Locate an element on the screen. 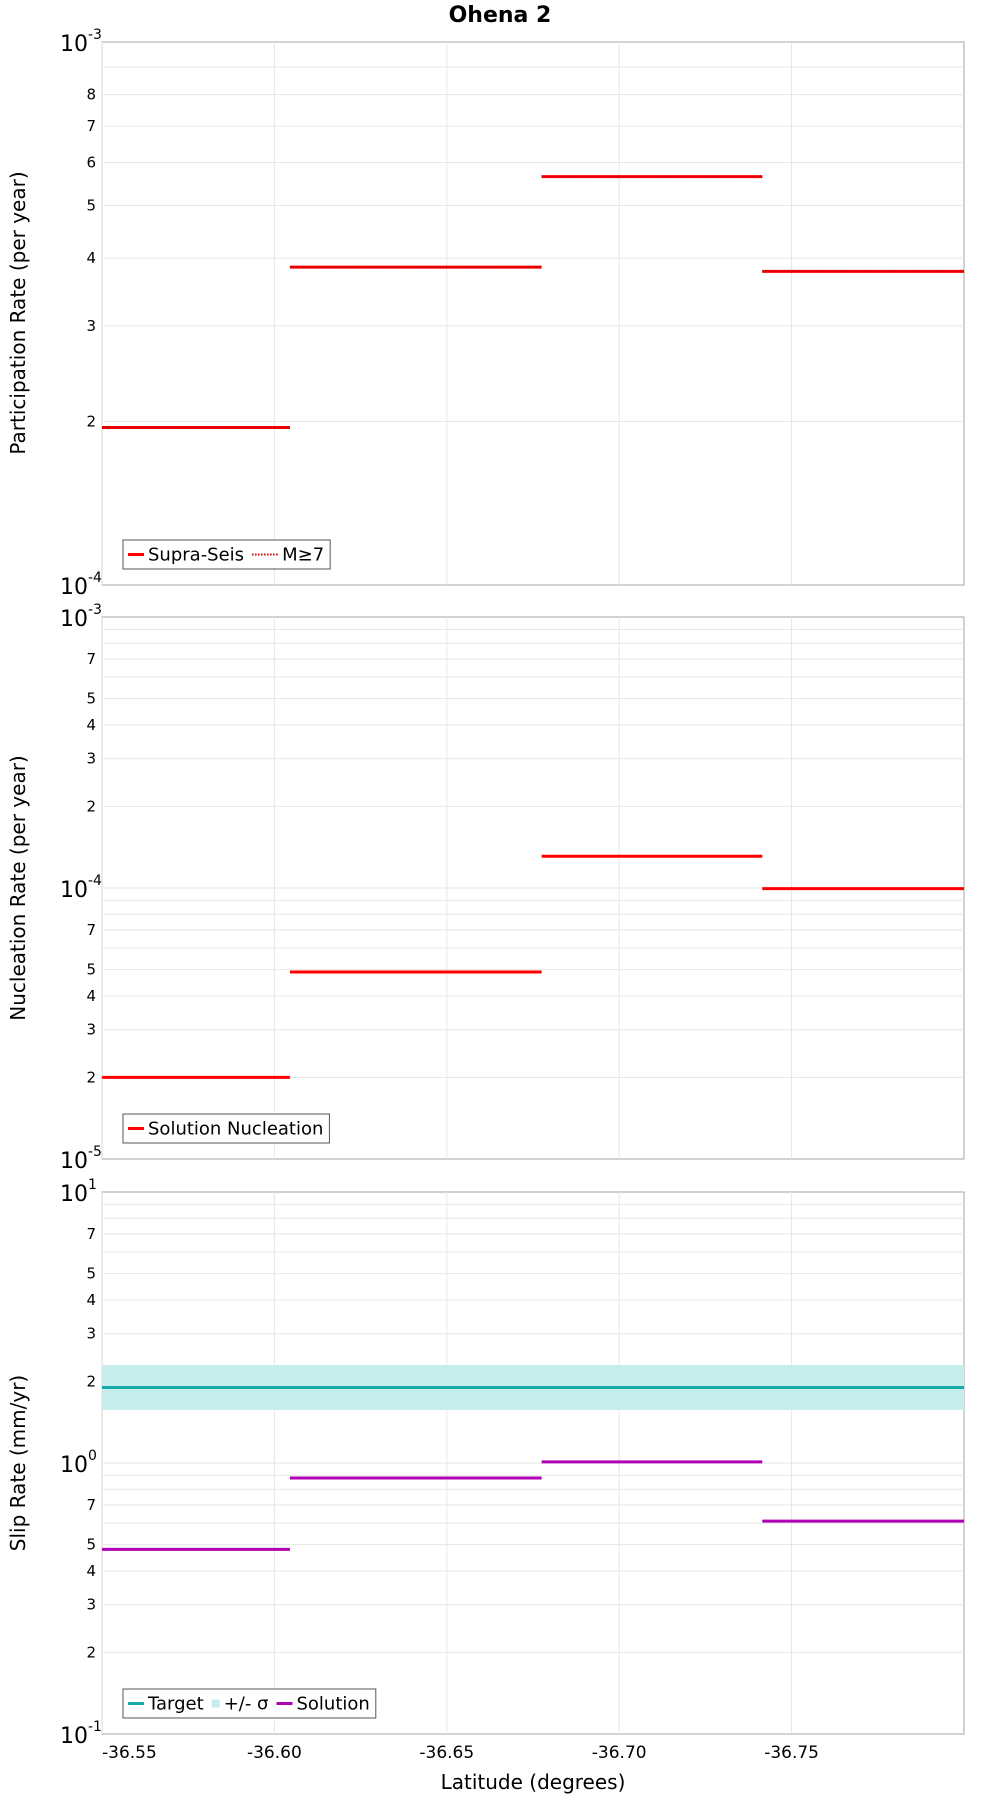 The image size is (1000, 1800). x-tick-label: -36.65 is located at coordinates (446, 1753).